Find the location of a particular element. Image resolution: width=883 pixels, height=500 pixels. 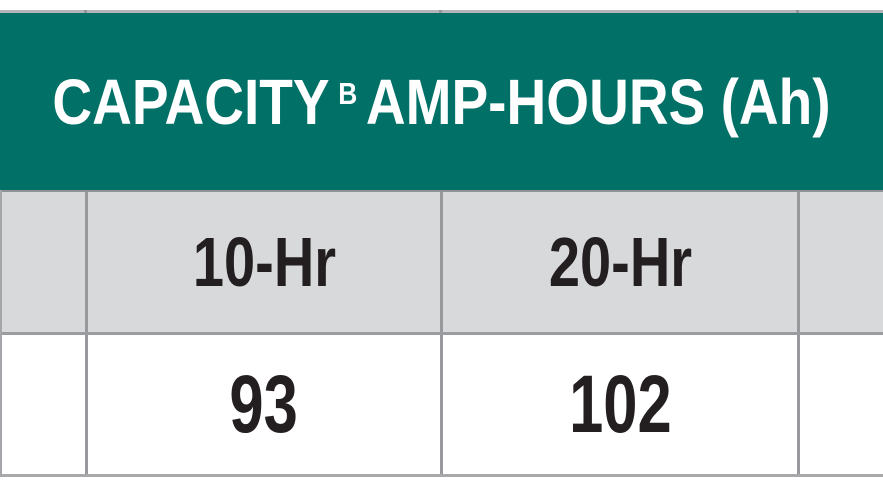

capacity-20hr-cell: 102 is located at coordinates (618, 404).